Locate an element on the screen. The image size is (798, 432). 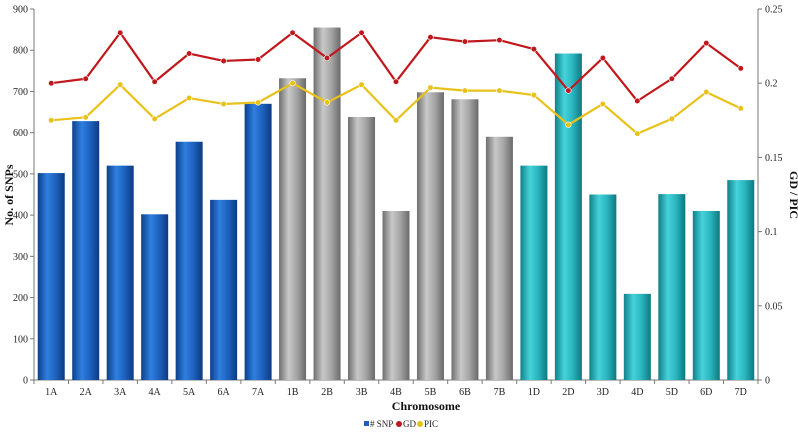
y-tick-label: 800 is located at coordinates (20, 51).